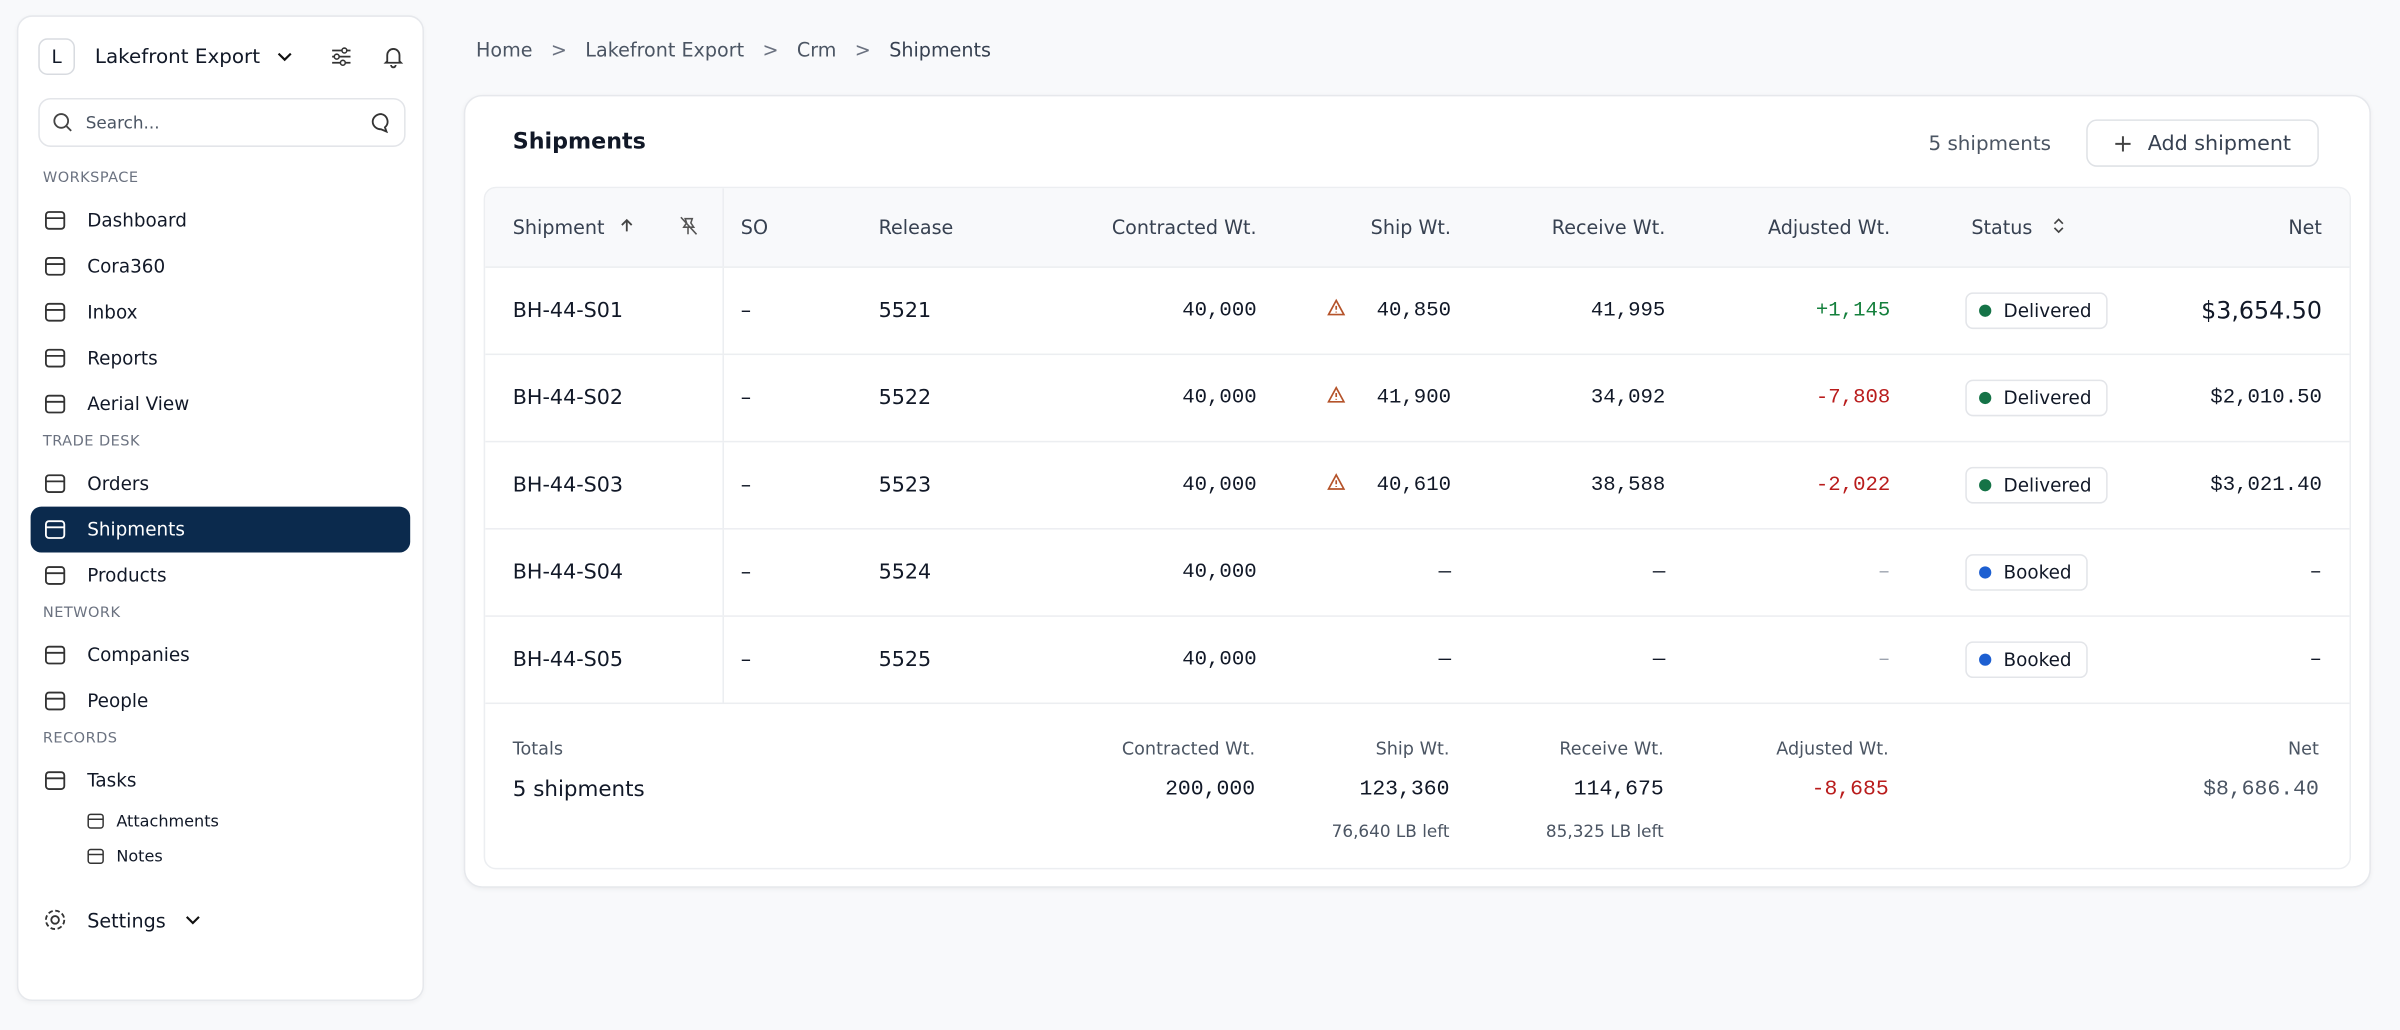 This screenshot has height=1030, width=2400. I want to click on nav-item: Tasks, so click(221, 781).